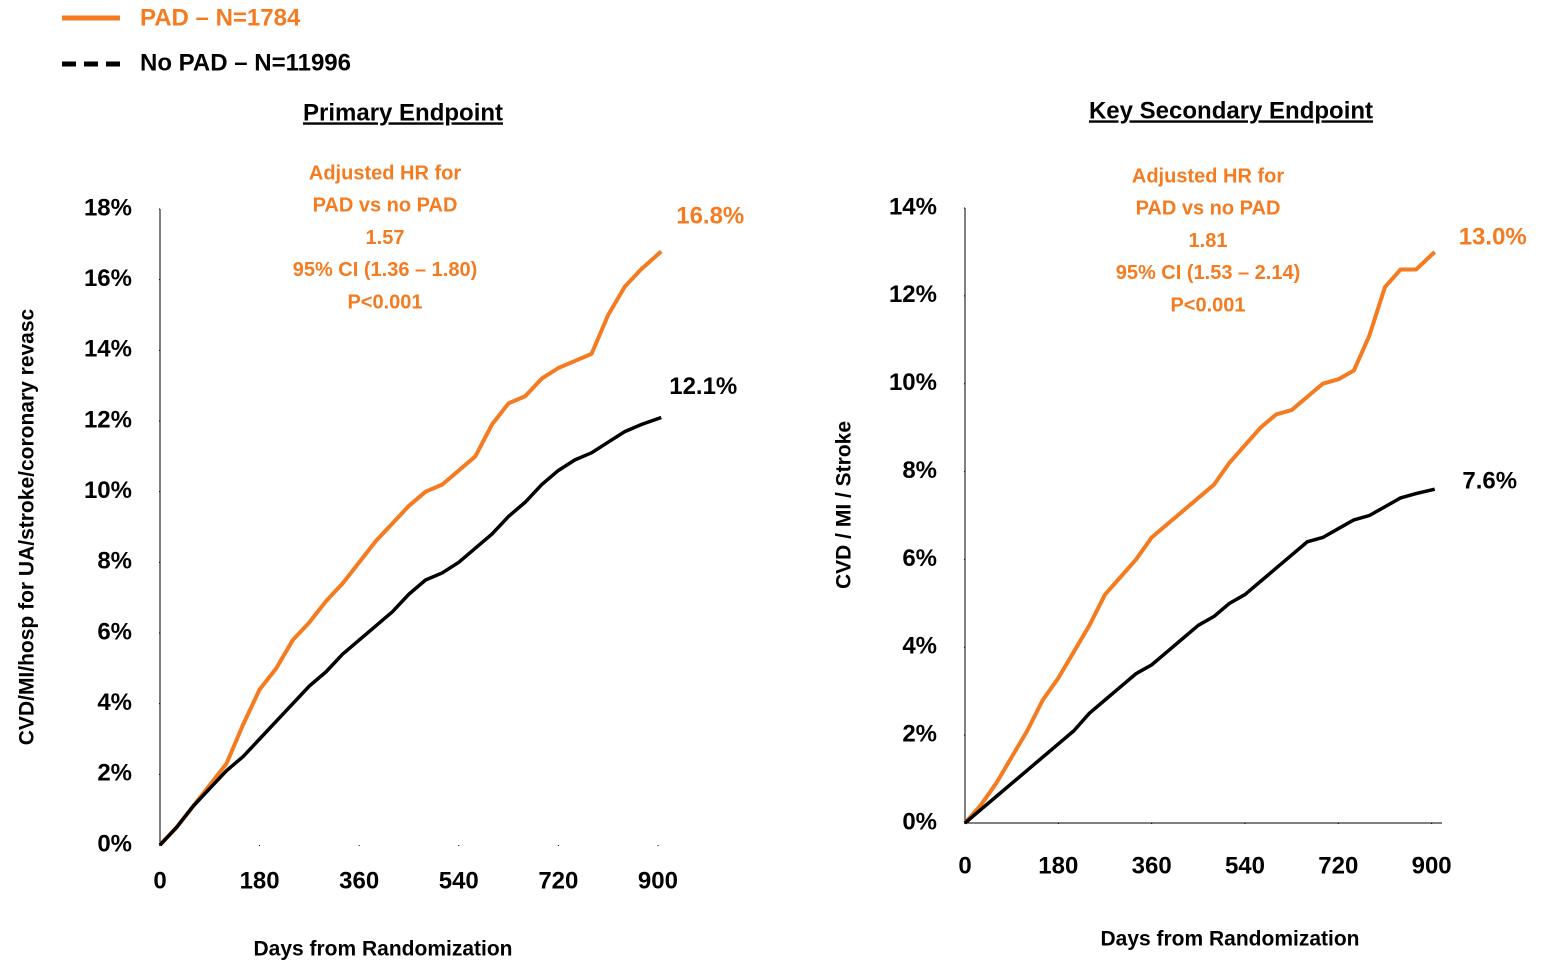 Image resolution: width=1547 pixels, height=964 pixels. What do you see at coordinates (844, 505) in the screenshot?
I see `y-axis-title: CVD / MI / Stroke` at bounding box center [844, 505].